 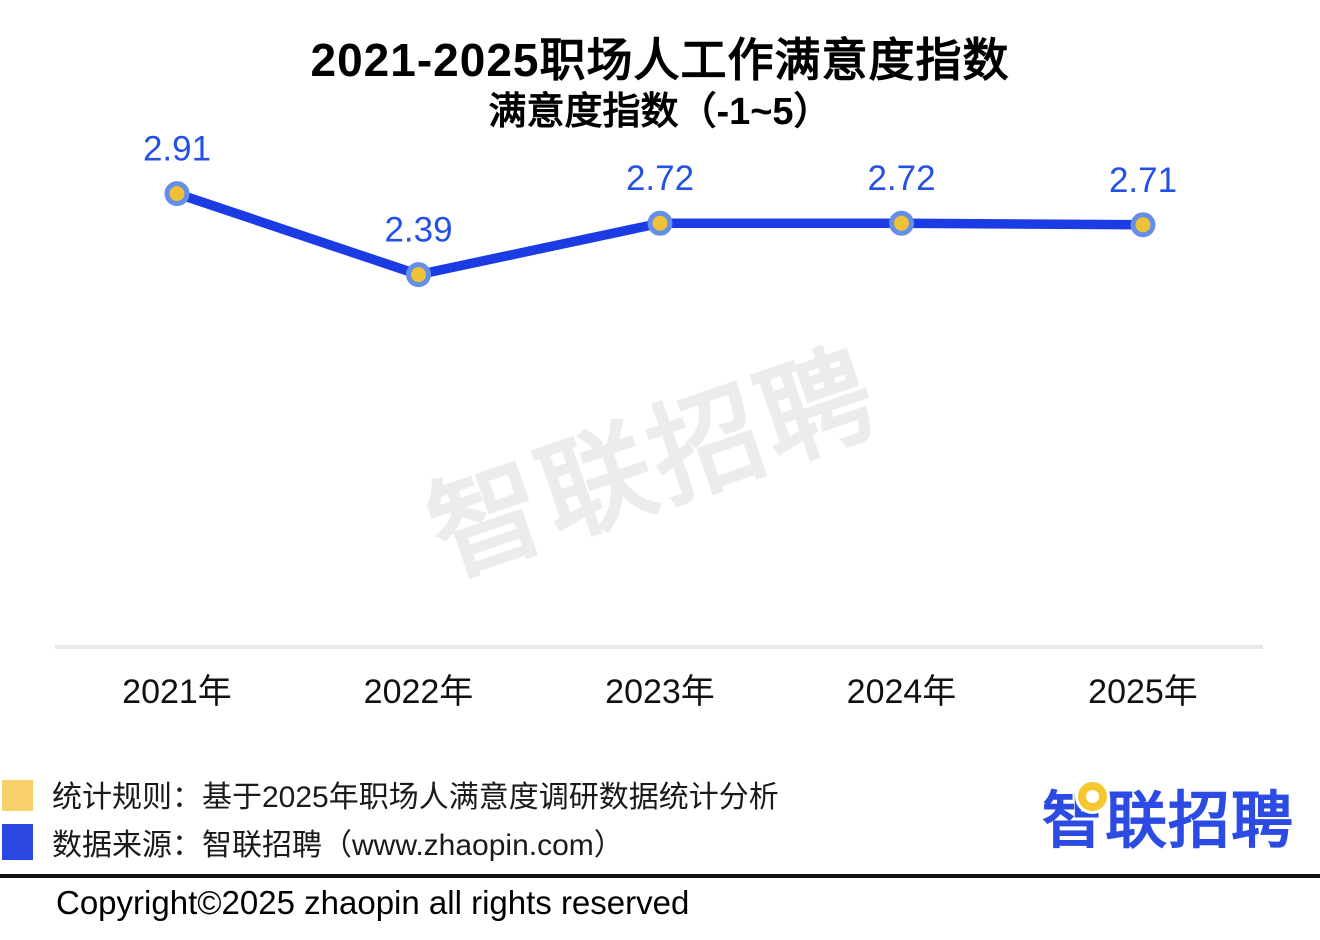 What do you see at coordinates (1178, 822) in the screenshot?
I see `zhaopin-logo: 智联招聘` at bounding box center [1178, 822].